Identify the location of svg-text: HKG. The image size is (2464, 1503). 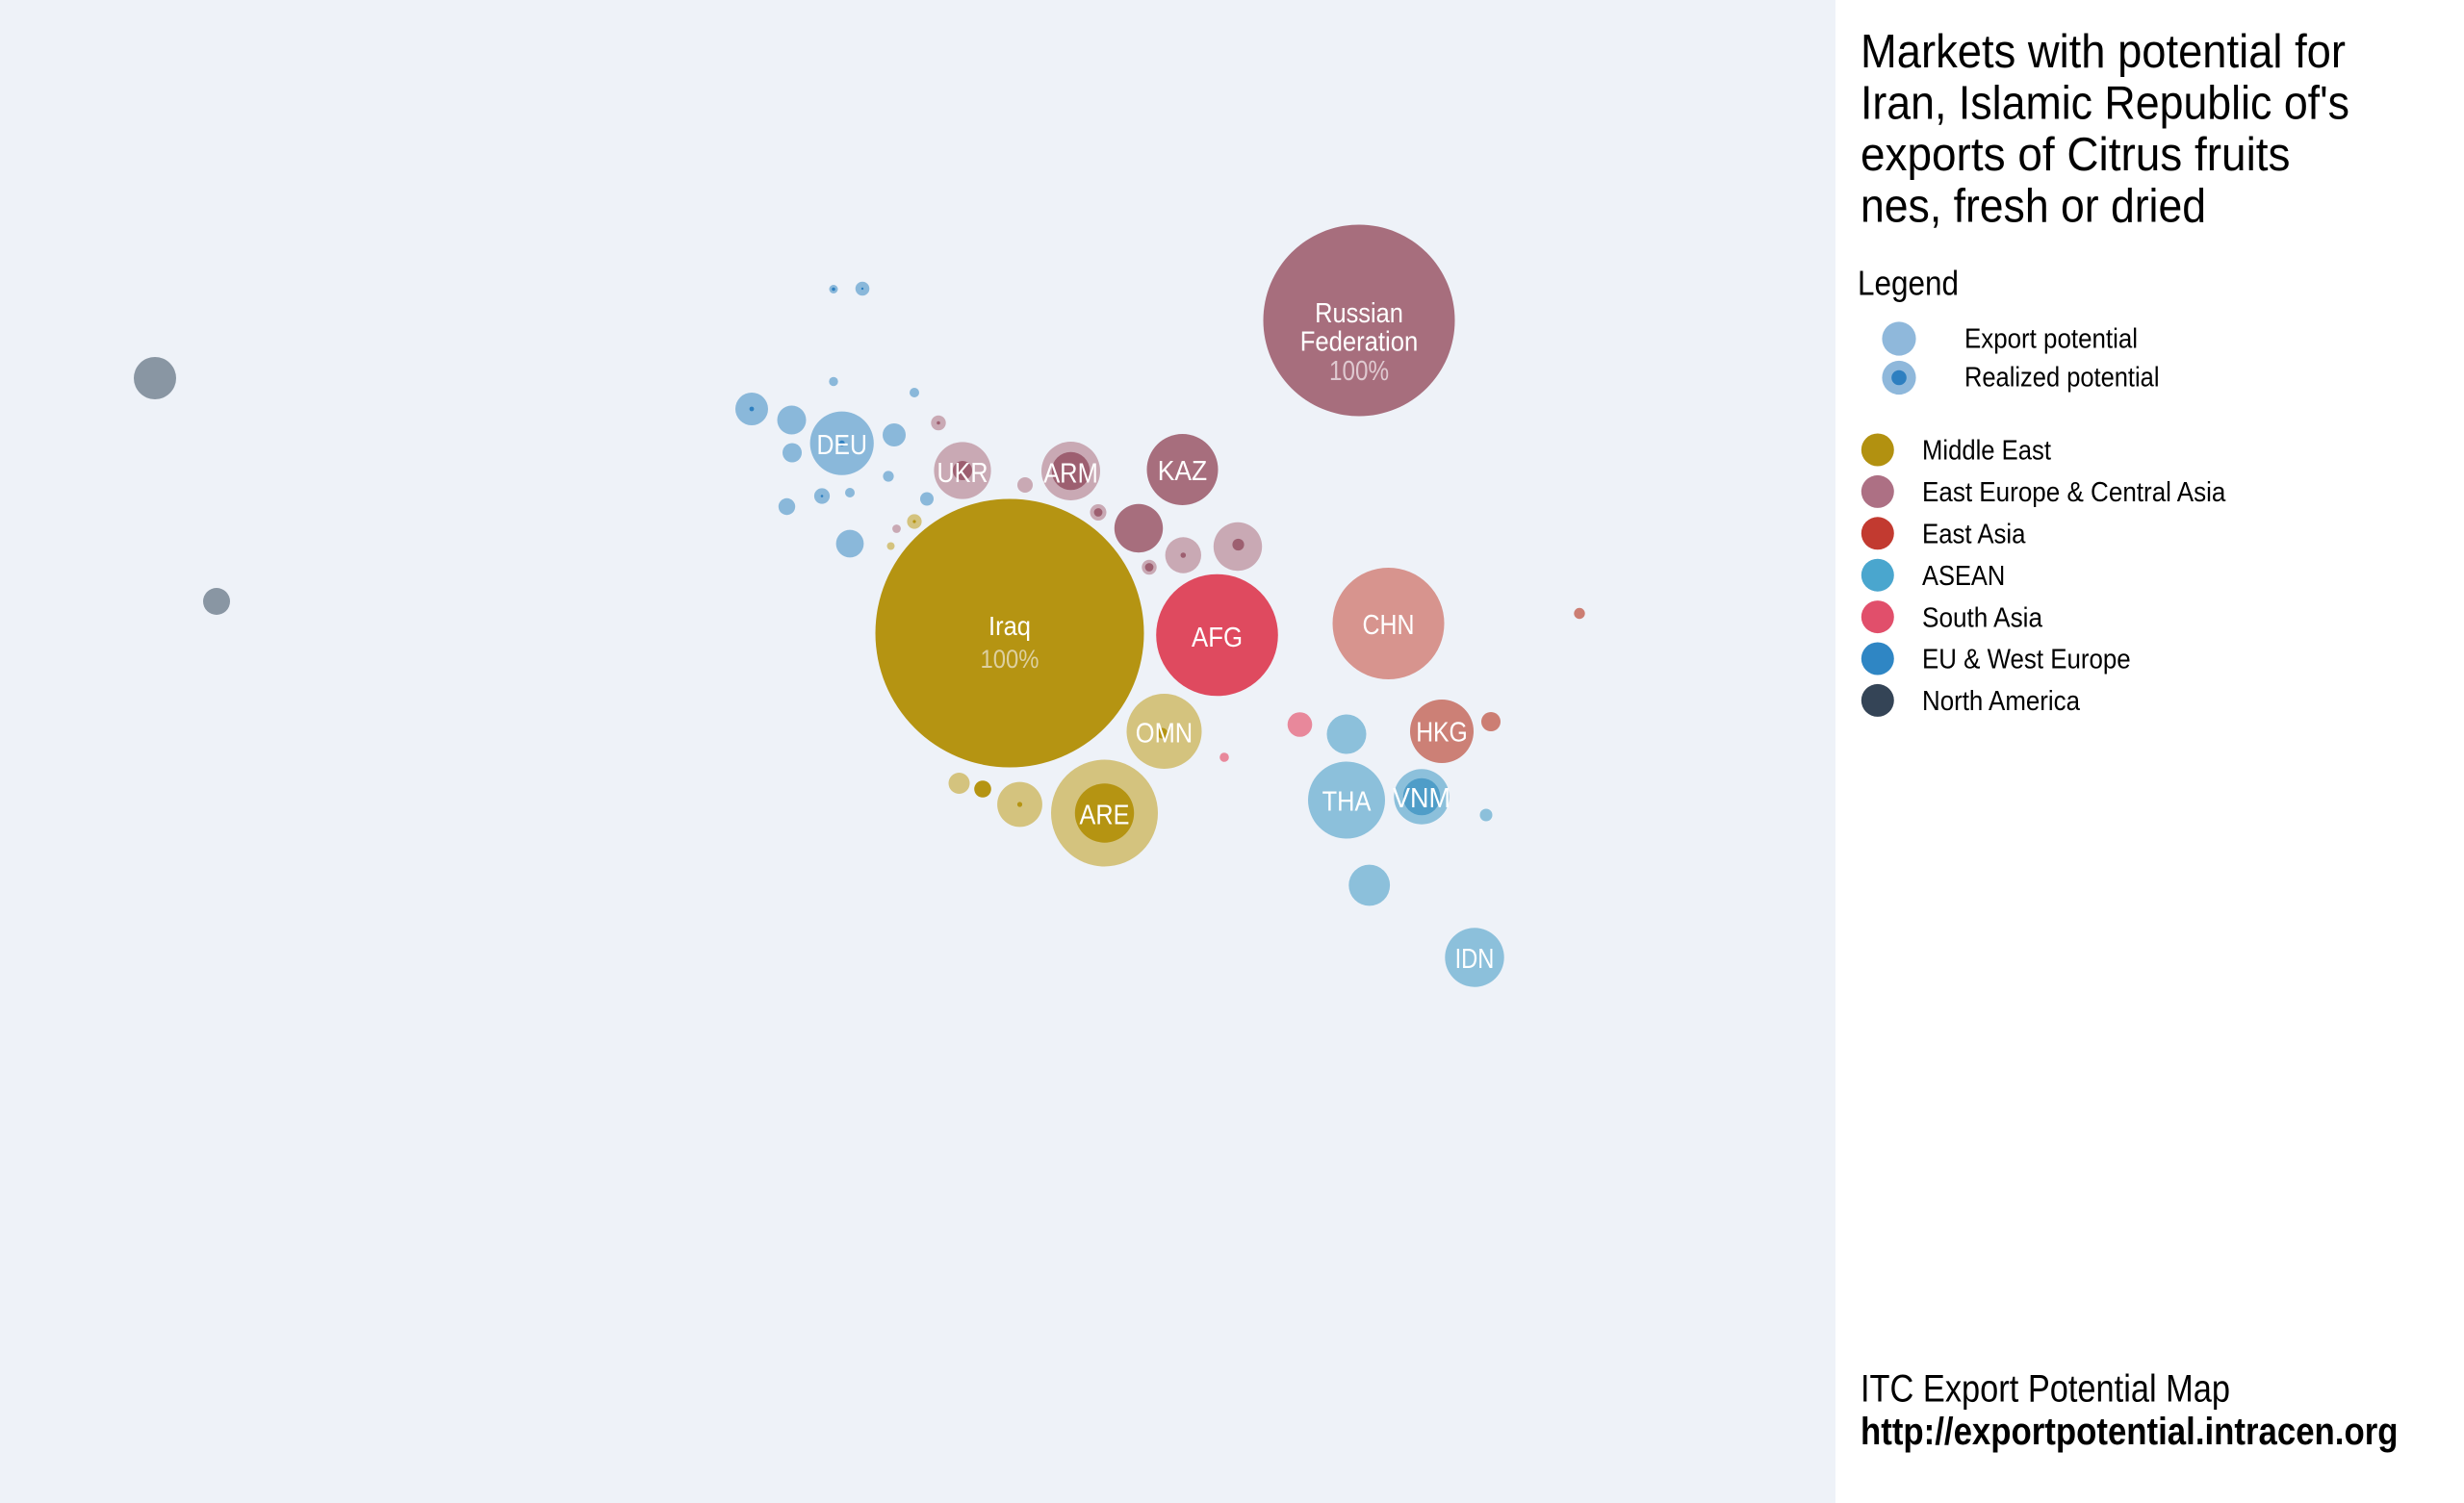
(1442, 733).